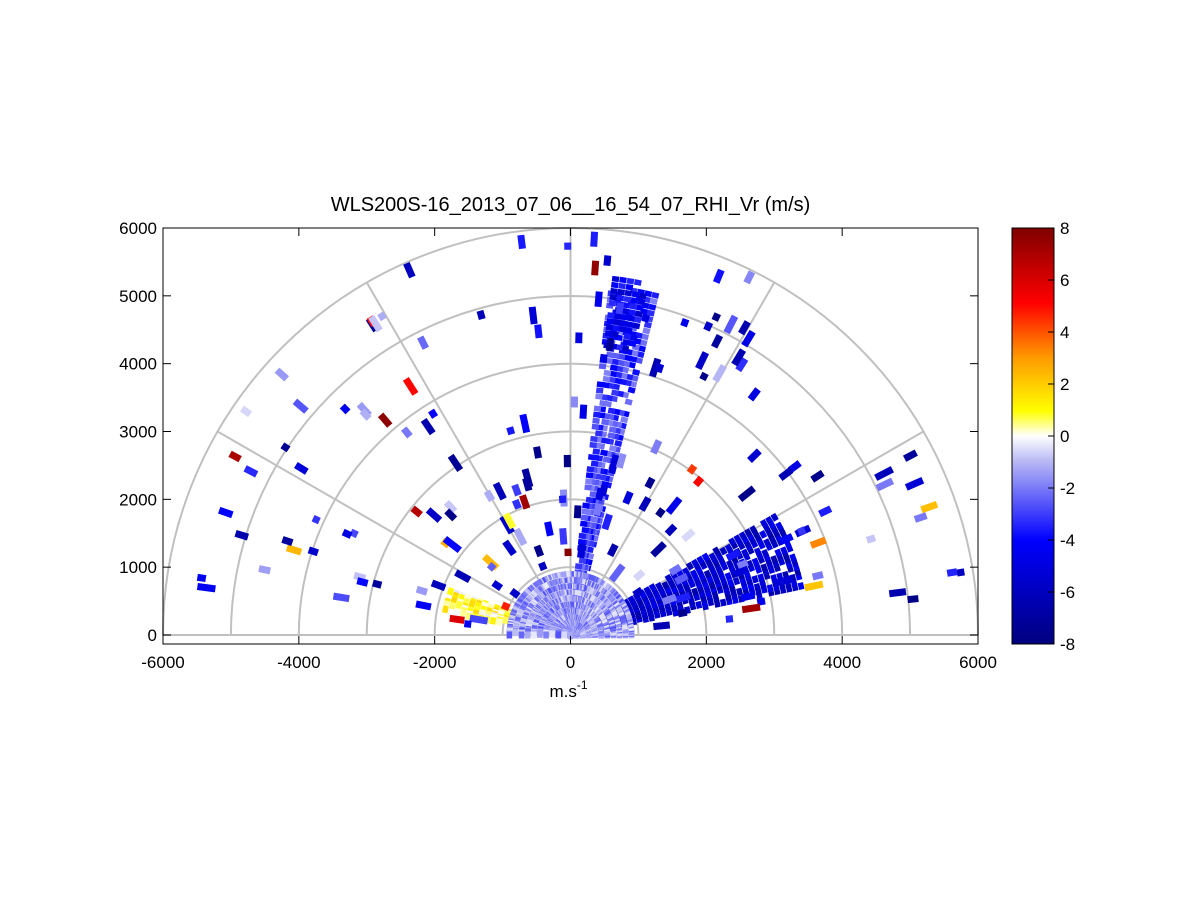  Describe the element at coordinates (1064, 436) in the screenshot. I see `colorbar-tick-label: 0` at that location.